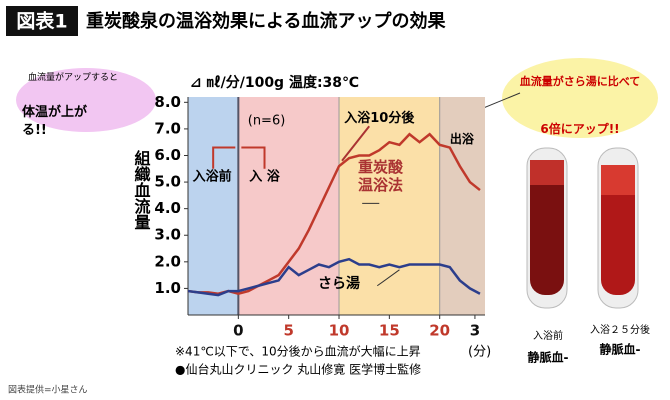 This screenshot has height=400, width=670. I want to click on x-tick-label: 0, so click(238, 331).